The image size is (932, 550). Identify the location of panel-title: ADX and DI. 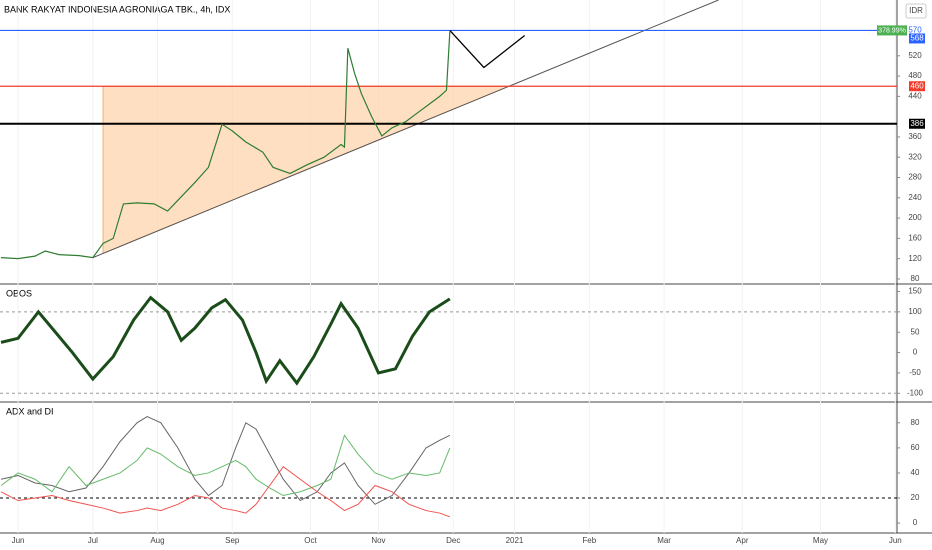
(30, 411).